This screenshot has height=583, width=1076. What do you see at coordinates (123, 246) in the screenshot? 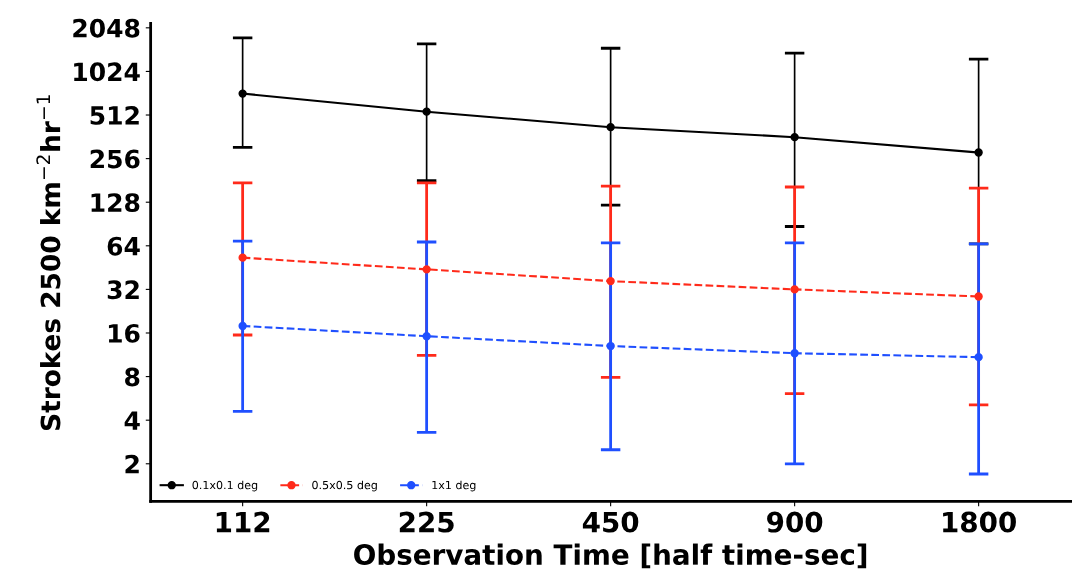
I see `y-tick-label: 64` at bounding box center [123, 246].